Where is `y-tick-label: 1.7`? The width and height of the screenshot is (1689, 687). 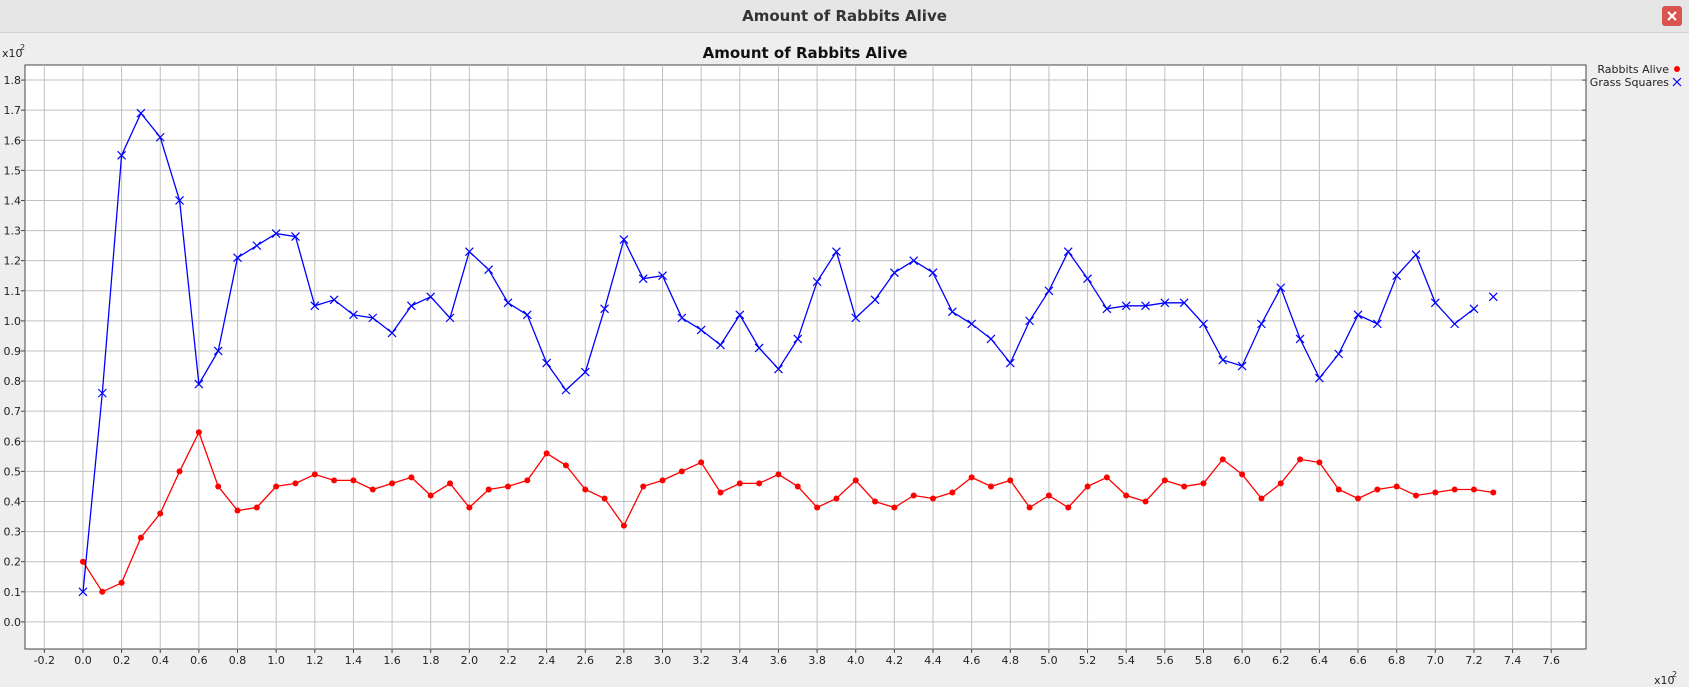
y-tick-label: 1.7 is located at coordinates (13, 110).